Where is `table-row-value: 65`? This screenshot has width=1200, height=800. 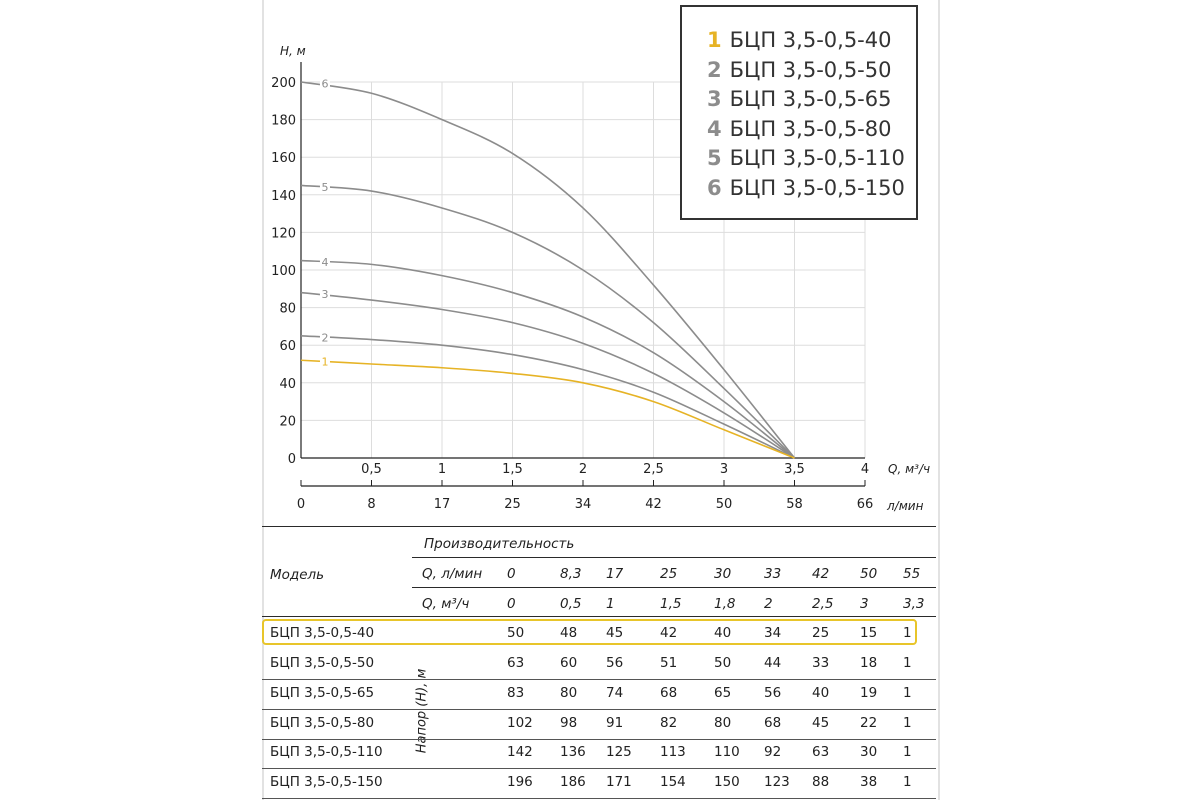
table-row-value: 65 is located at coordinates (723, 693).